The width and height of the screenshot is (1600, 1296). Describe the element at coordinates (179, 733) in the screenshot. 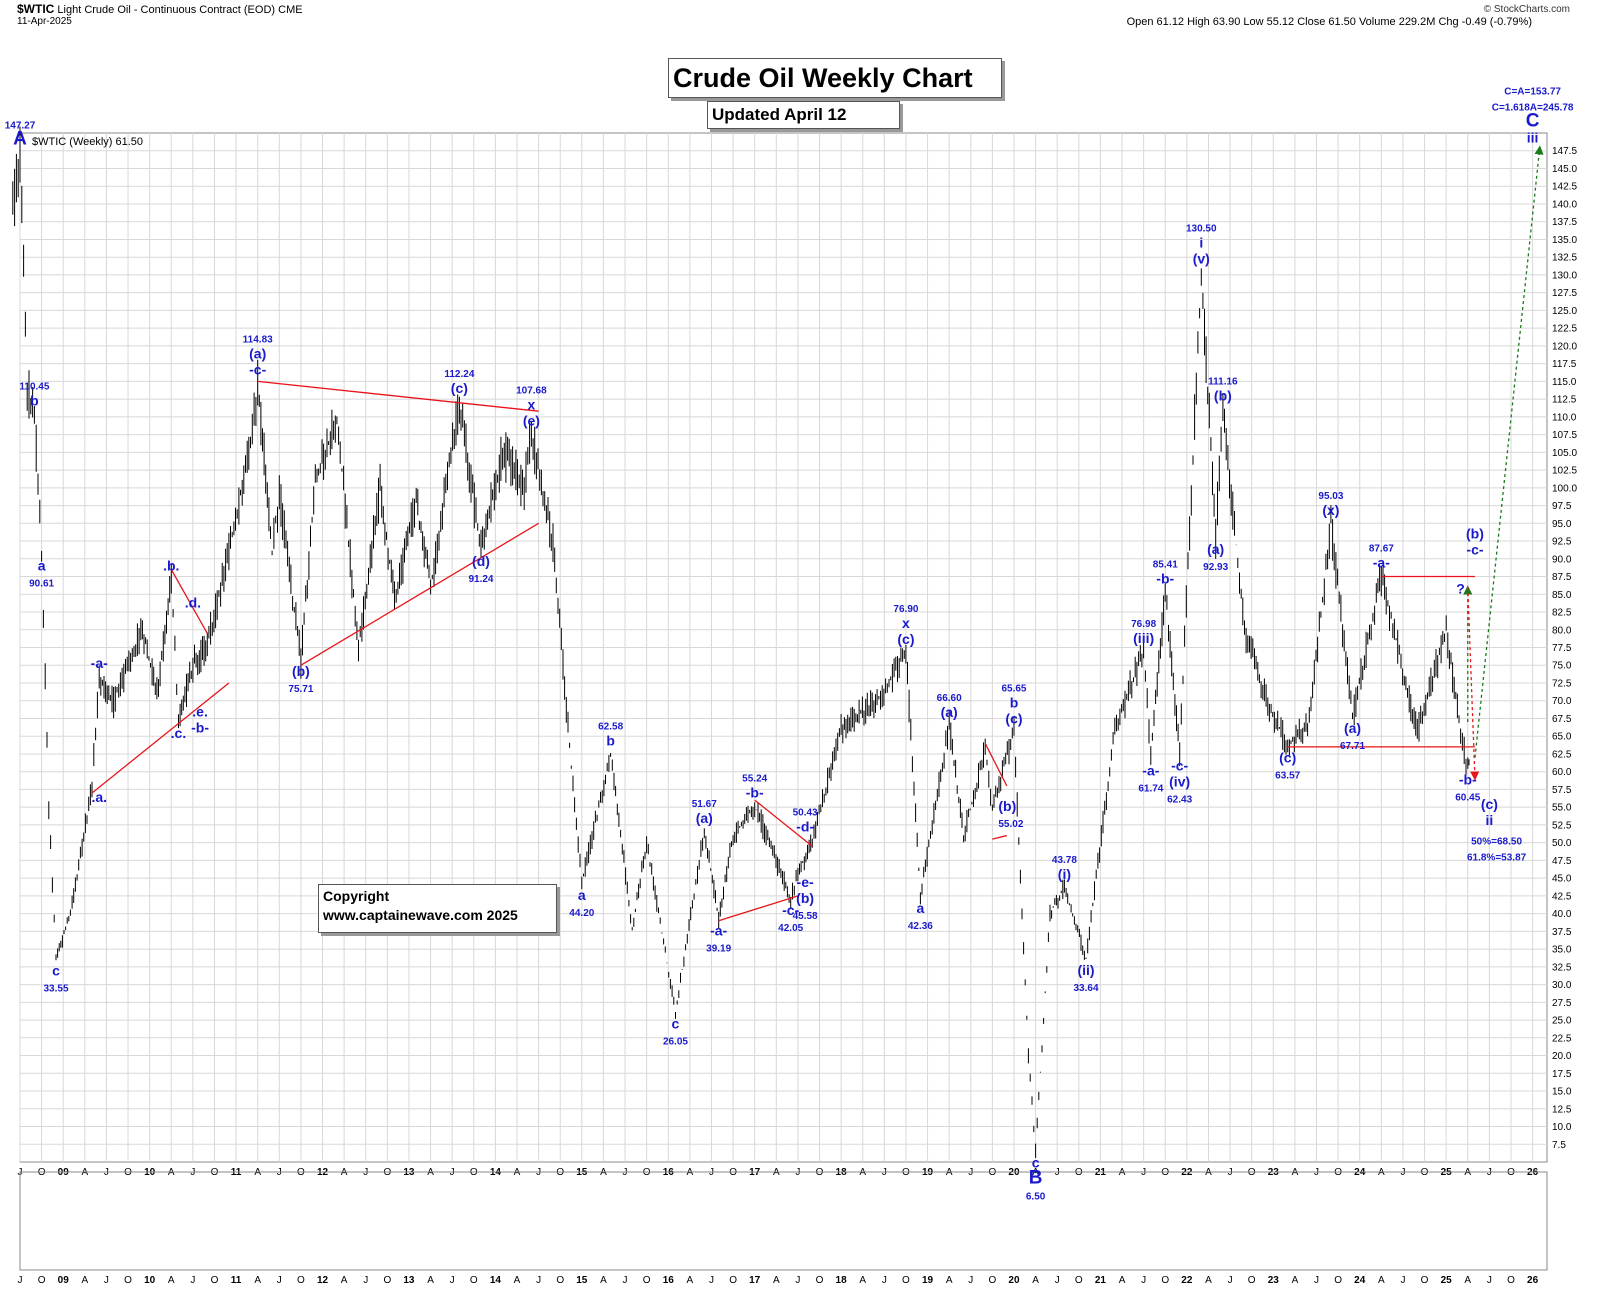

I see `wave-label: .c.` at that location.